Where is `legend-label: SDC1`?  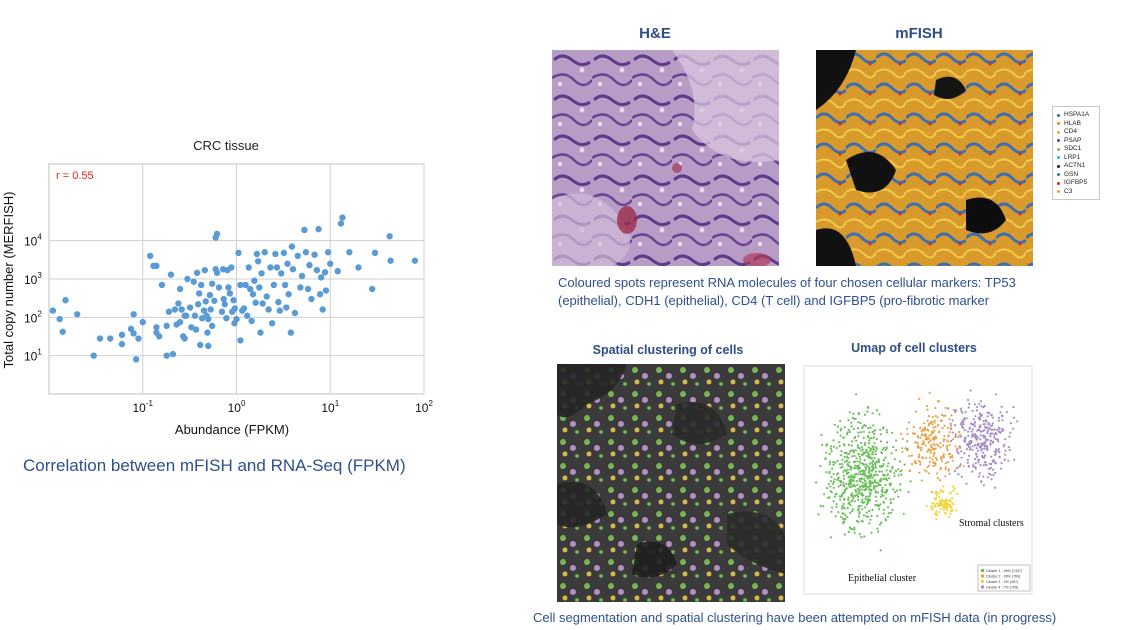 legend-label: SDC1 is located at coordinates (1073, 148).